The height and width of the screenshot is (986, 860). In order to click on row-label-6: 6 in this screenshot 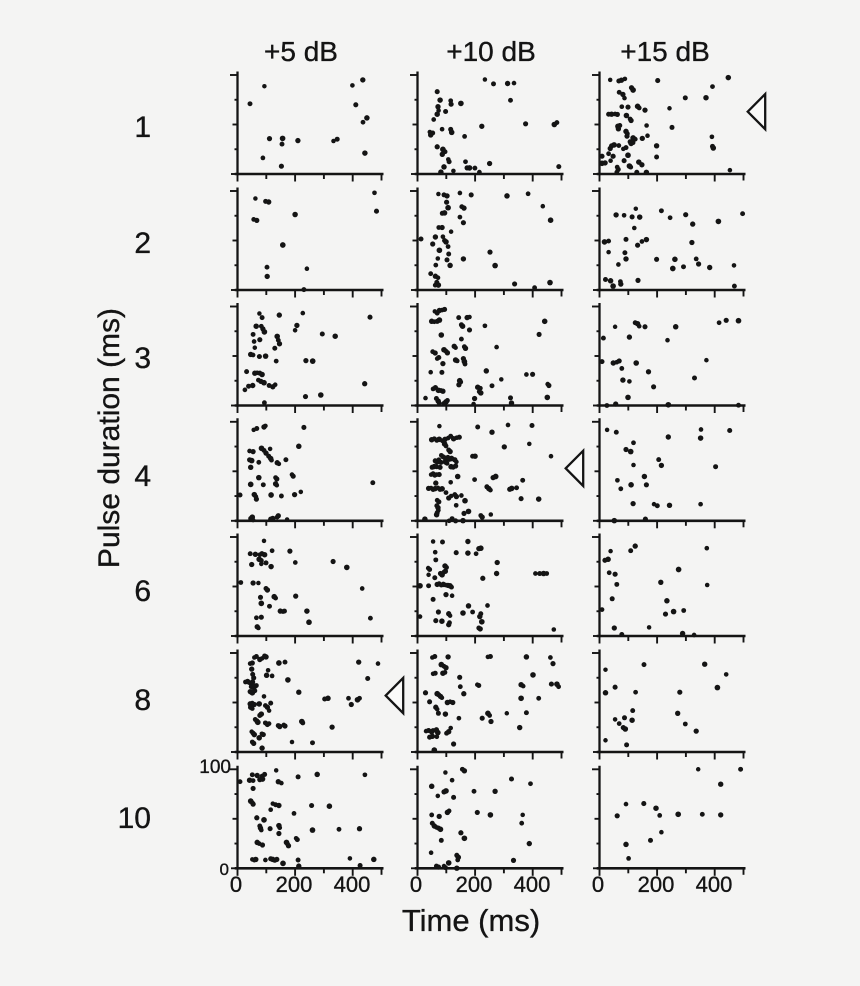, I will do `click(142, 591)`.